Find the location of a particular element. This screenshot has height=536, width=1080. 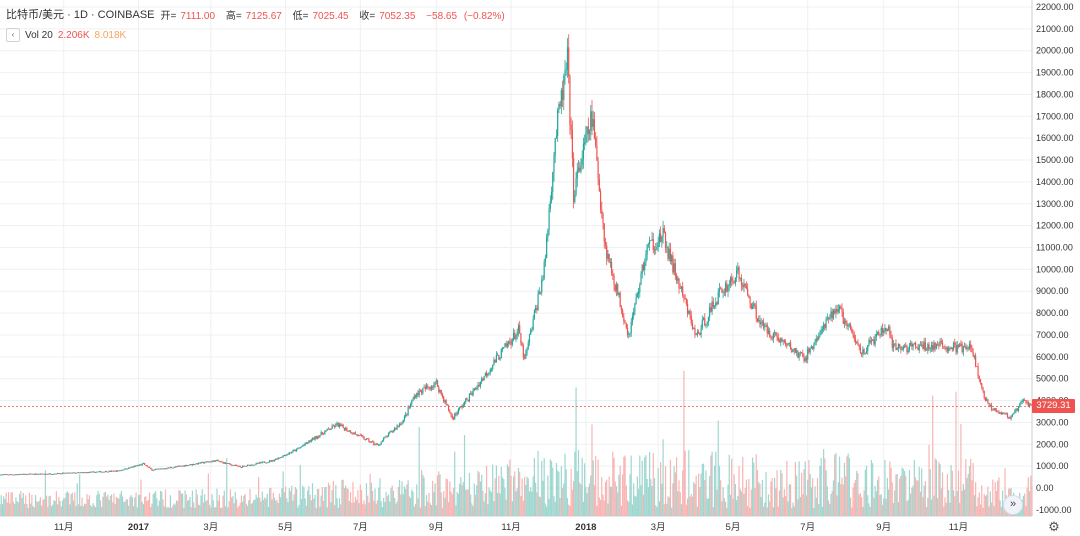

price-tick-label: 19000.00 is located at coordinates (1055, 73).